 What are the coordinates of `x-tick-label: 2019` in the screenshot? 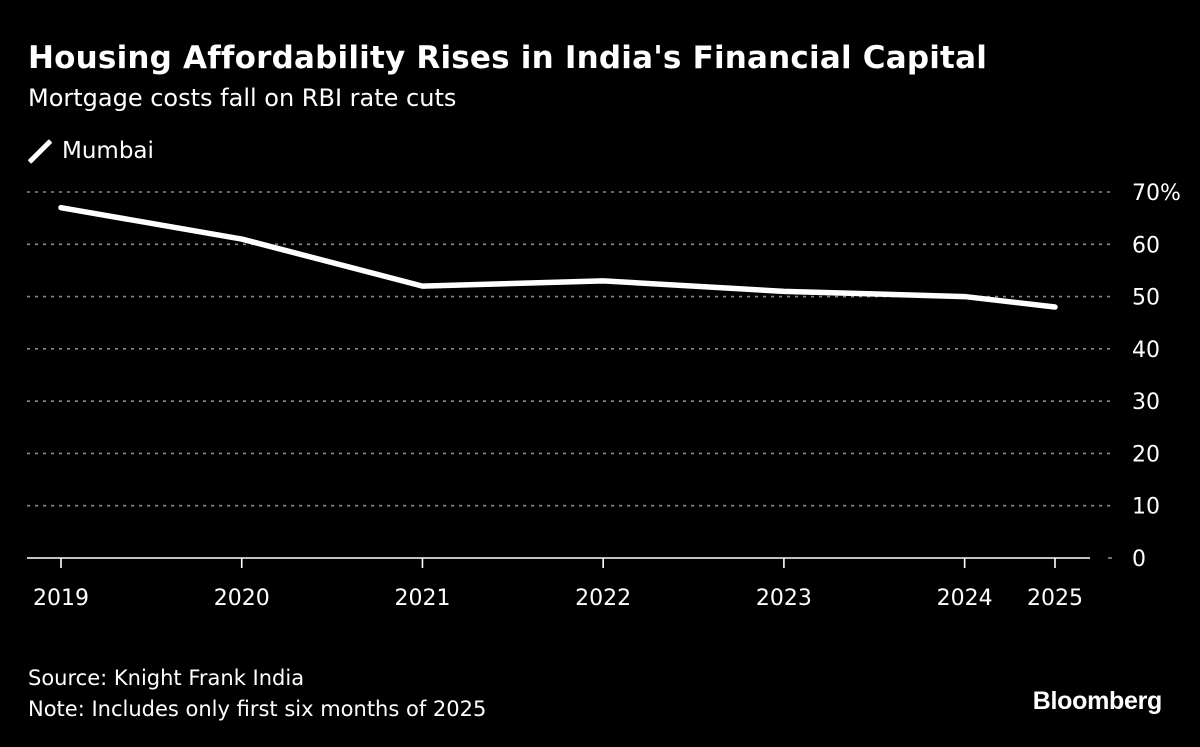 It's located at (61, 598).